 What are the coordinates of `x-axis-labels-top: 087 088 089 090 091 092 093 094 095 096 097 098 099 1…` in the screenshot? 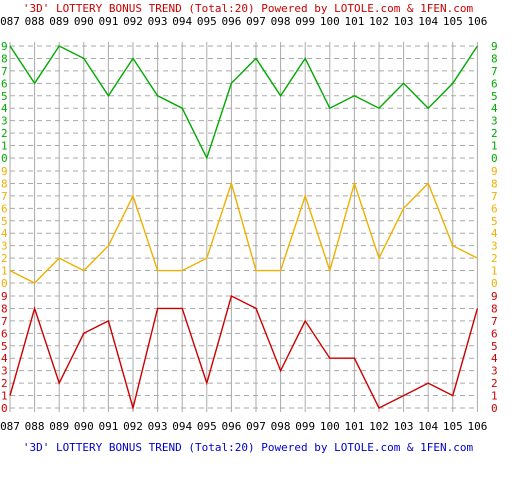 It's located at (243, 21).